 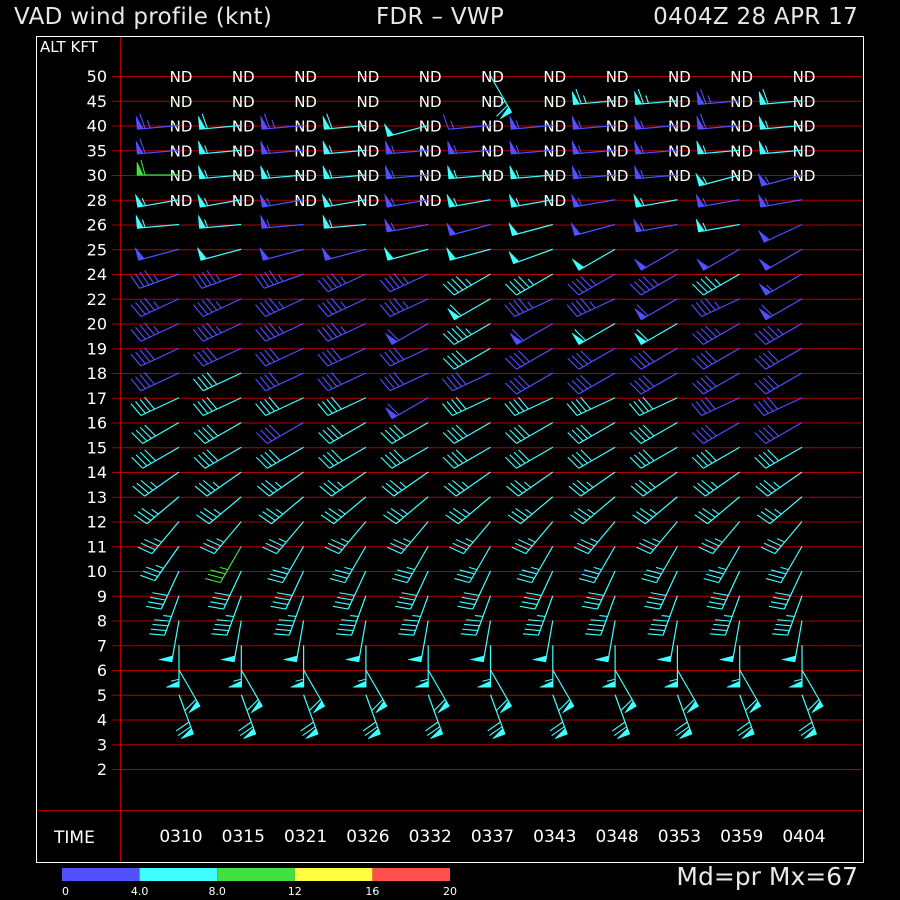 I want to click on altitude-tick-label: 30, so click(x=97, y=175).